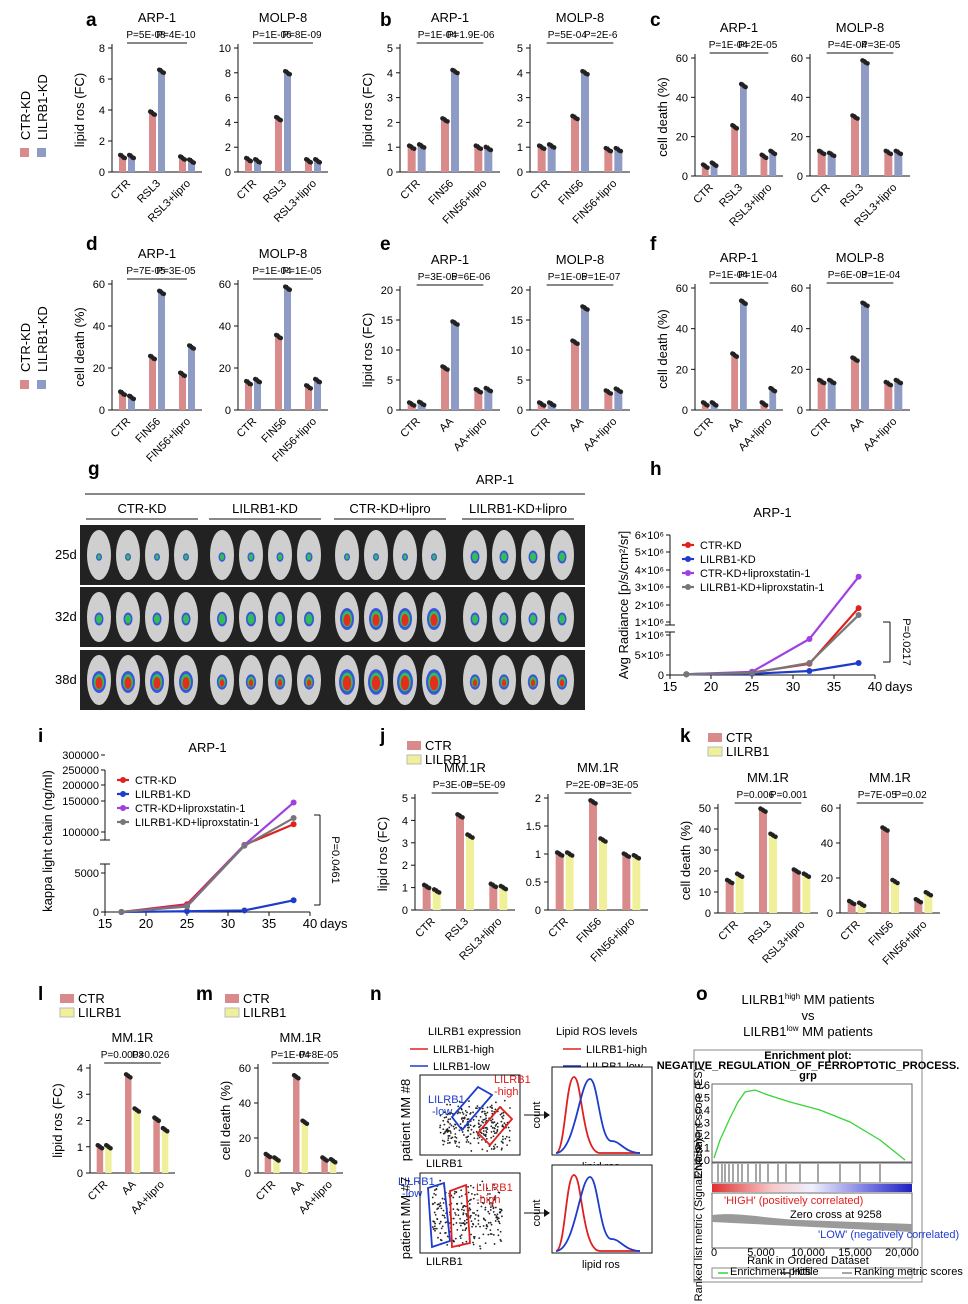  I want to click on y-tick-label: 1, so click(520, 148).